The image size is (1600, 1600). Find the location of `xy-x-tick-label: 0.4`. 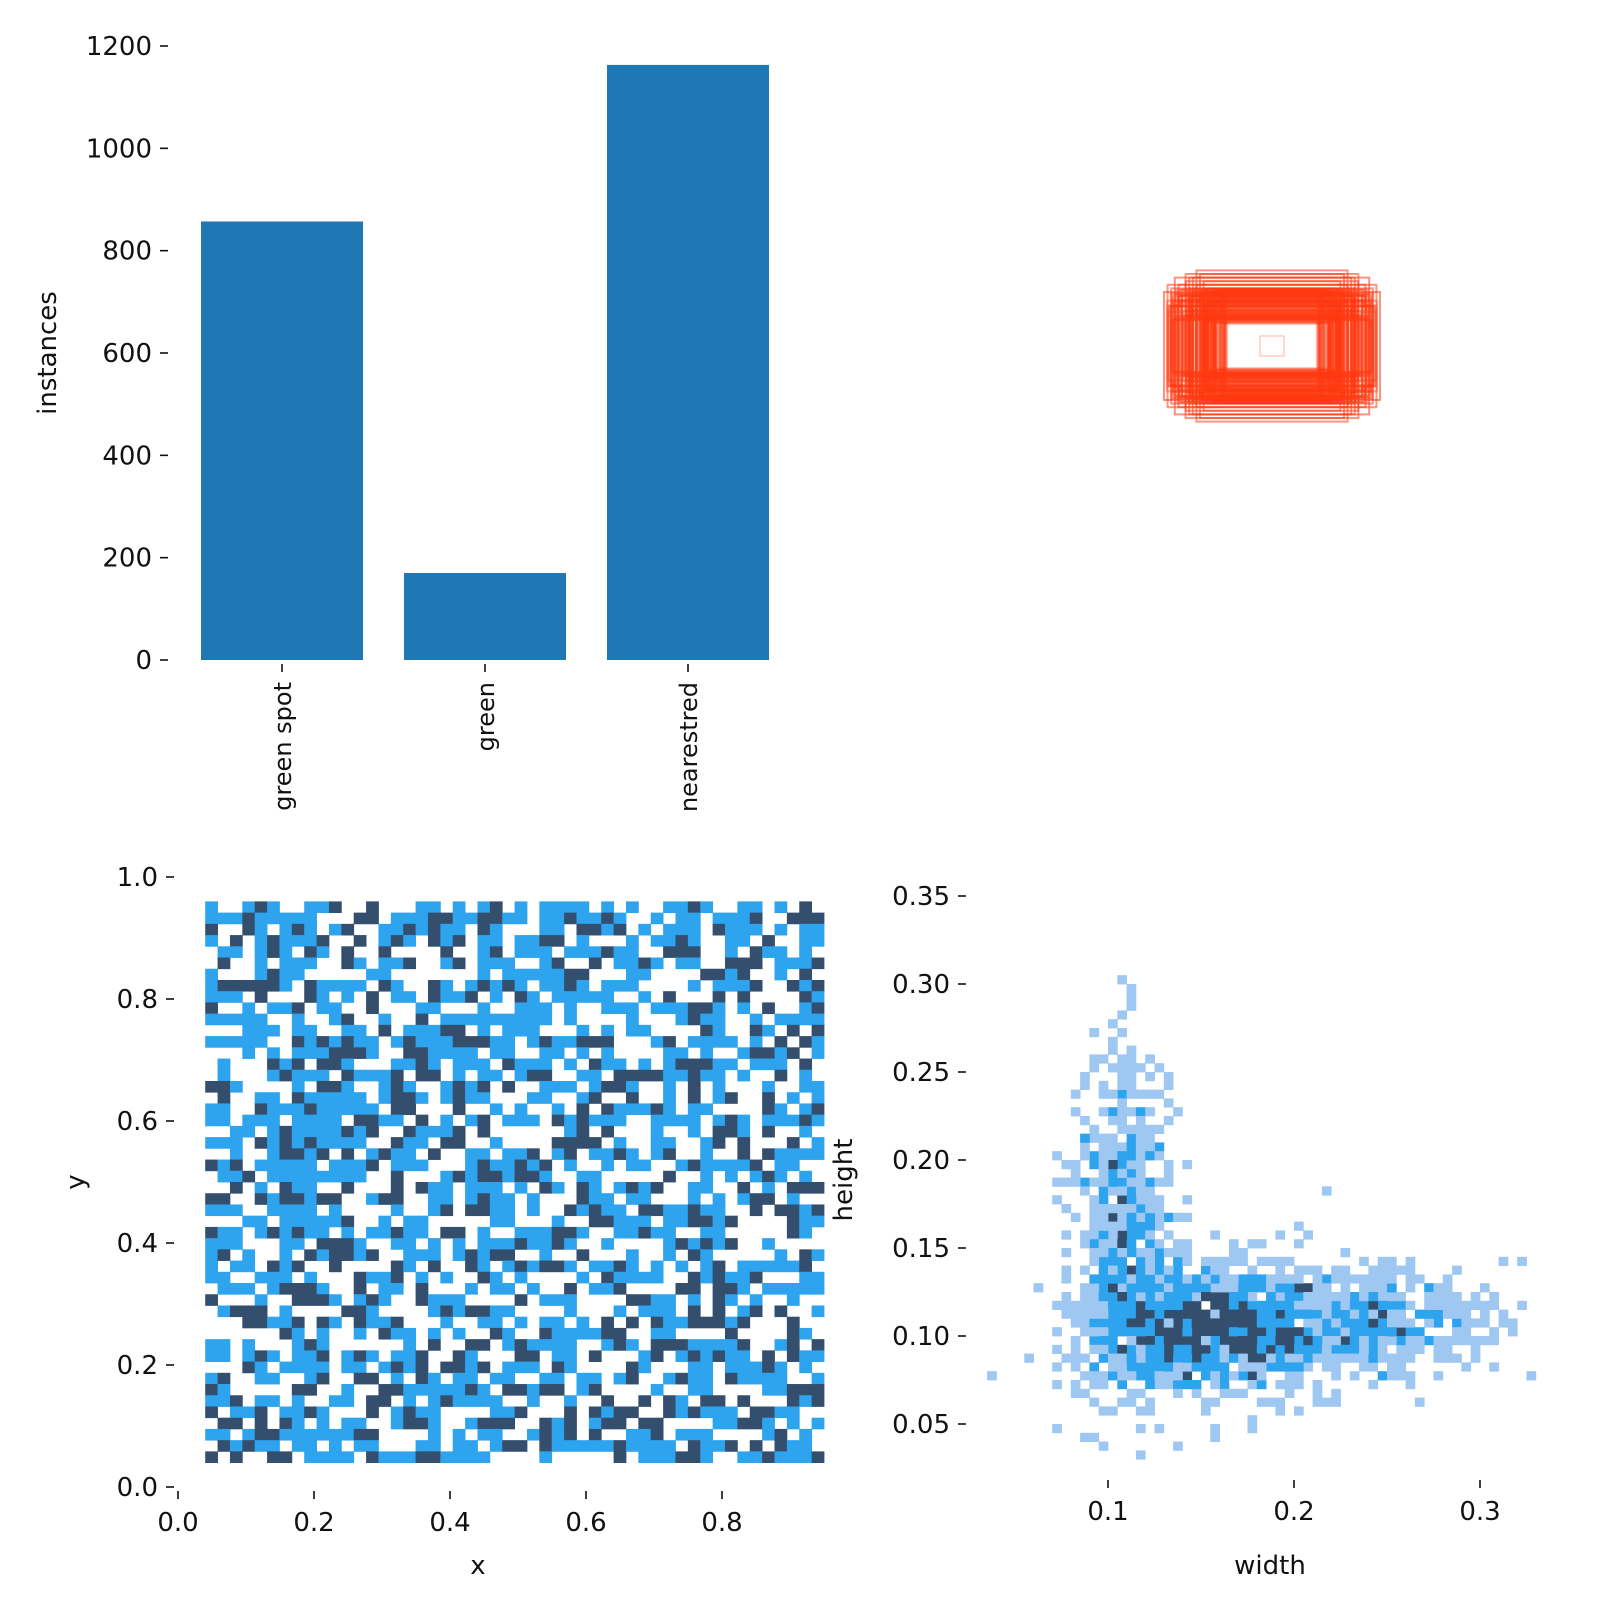

xy-x-tick-label: 0.4 is located at coordinates (449, 1523).